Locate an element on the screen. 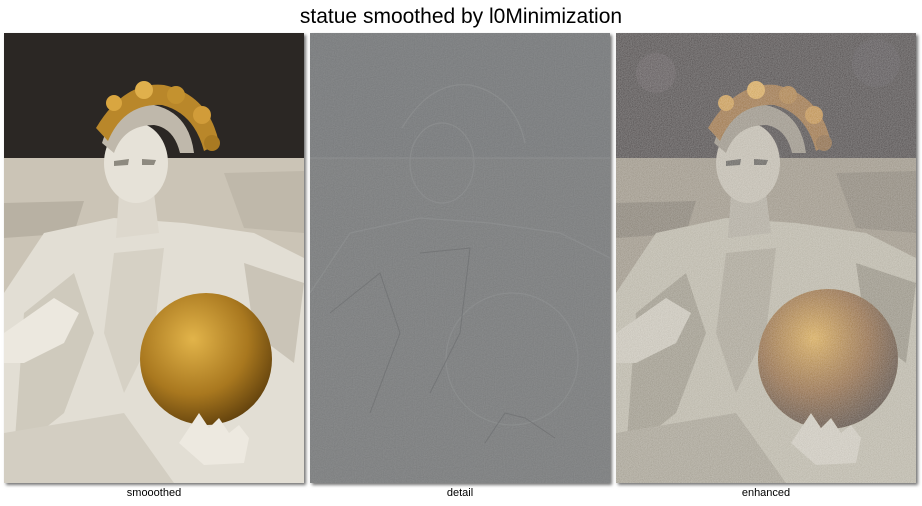 This screenshot has height=506, width=922. smoothed-caption: smooothed is located at coordinates (154, 493).